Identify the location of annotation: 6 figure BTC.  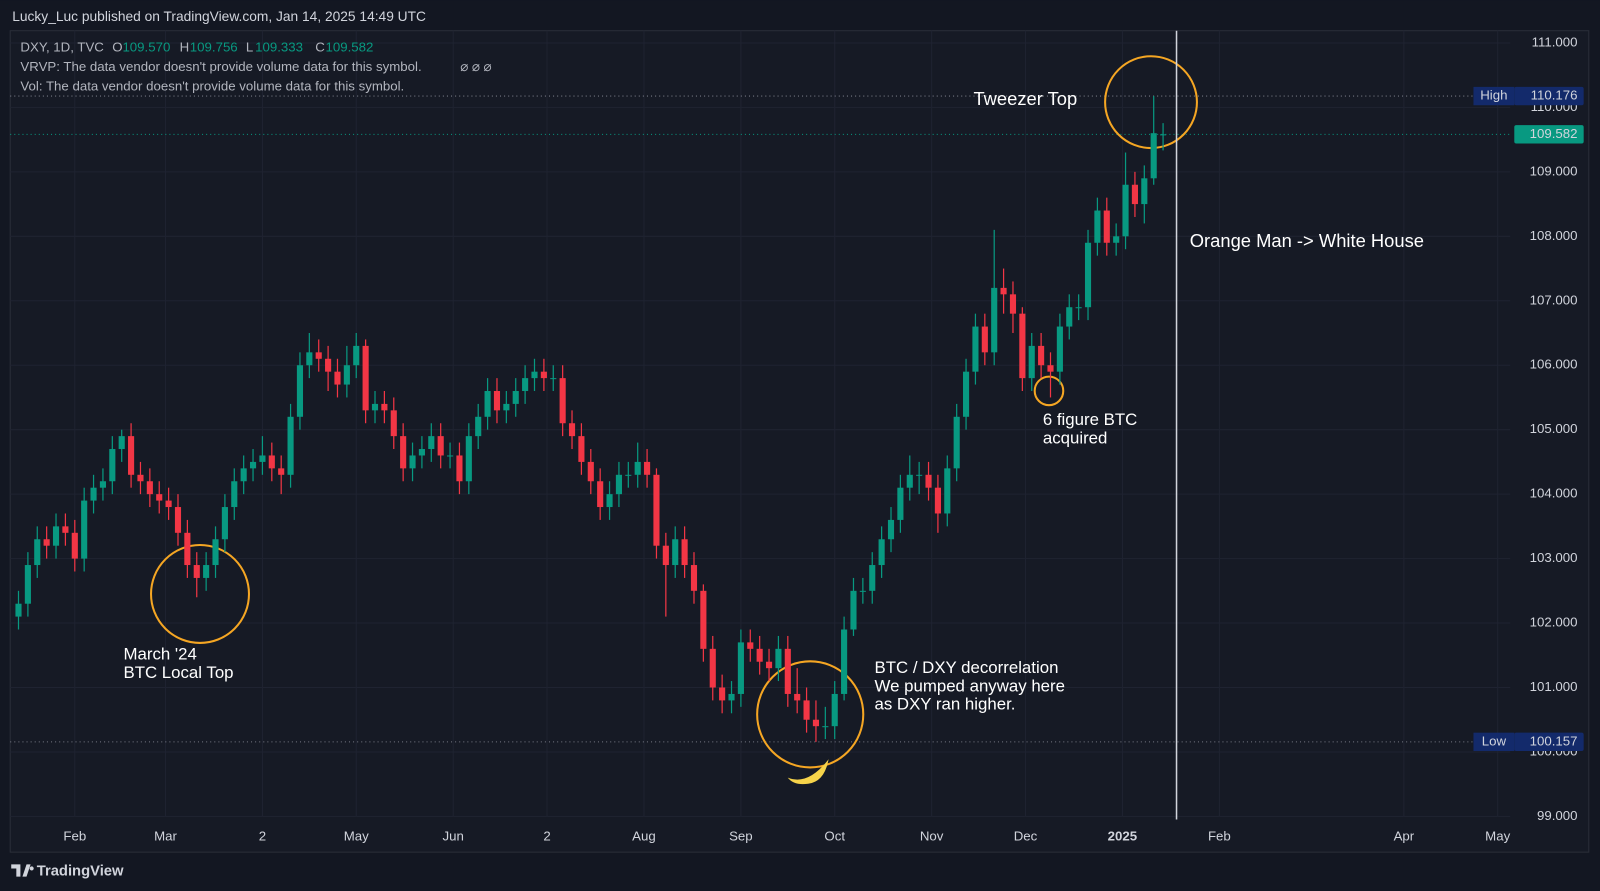
(1090, 419).